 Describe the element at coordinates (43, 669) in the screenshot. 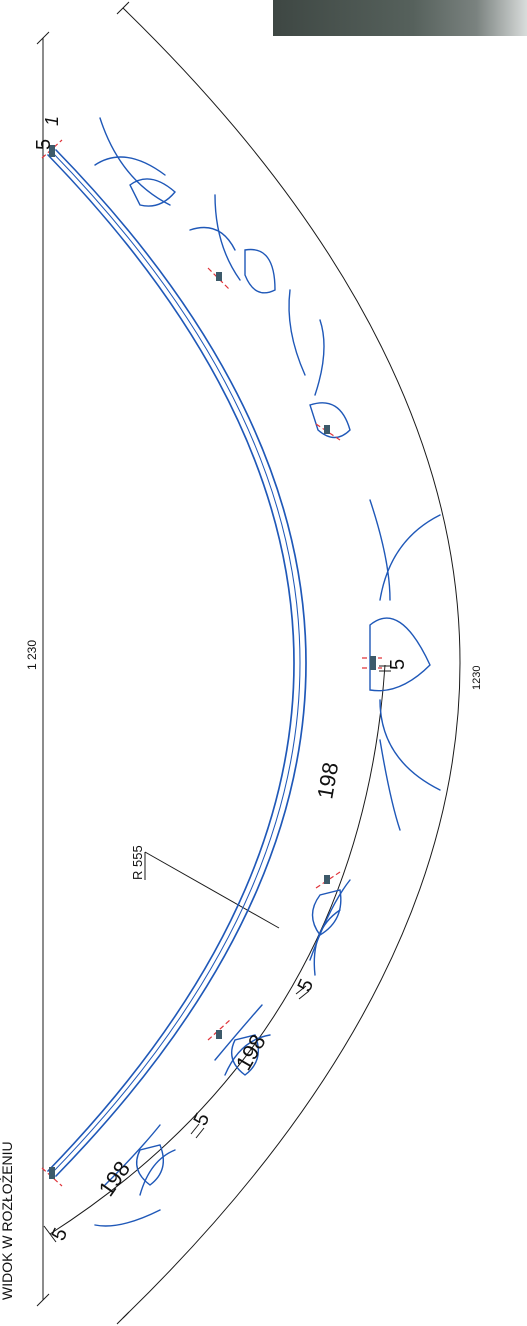

I see `chord-dimension-line` at that location.